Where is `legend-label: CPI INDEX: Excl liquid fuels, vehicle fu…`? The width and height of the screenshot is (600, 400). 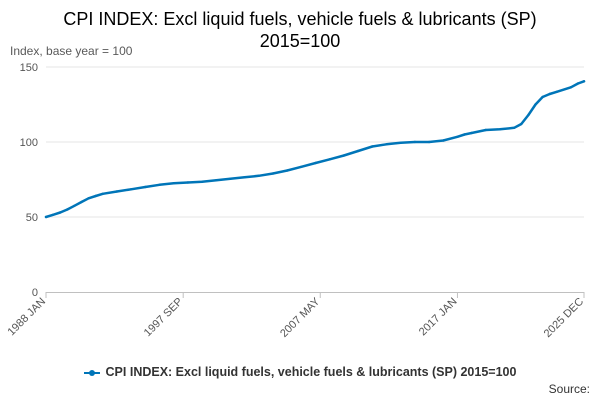 legend-label: CPI INDEX: Excl liquid fuels, vehicle fu… is located at coordinates (311, 372).